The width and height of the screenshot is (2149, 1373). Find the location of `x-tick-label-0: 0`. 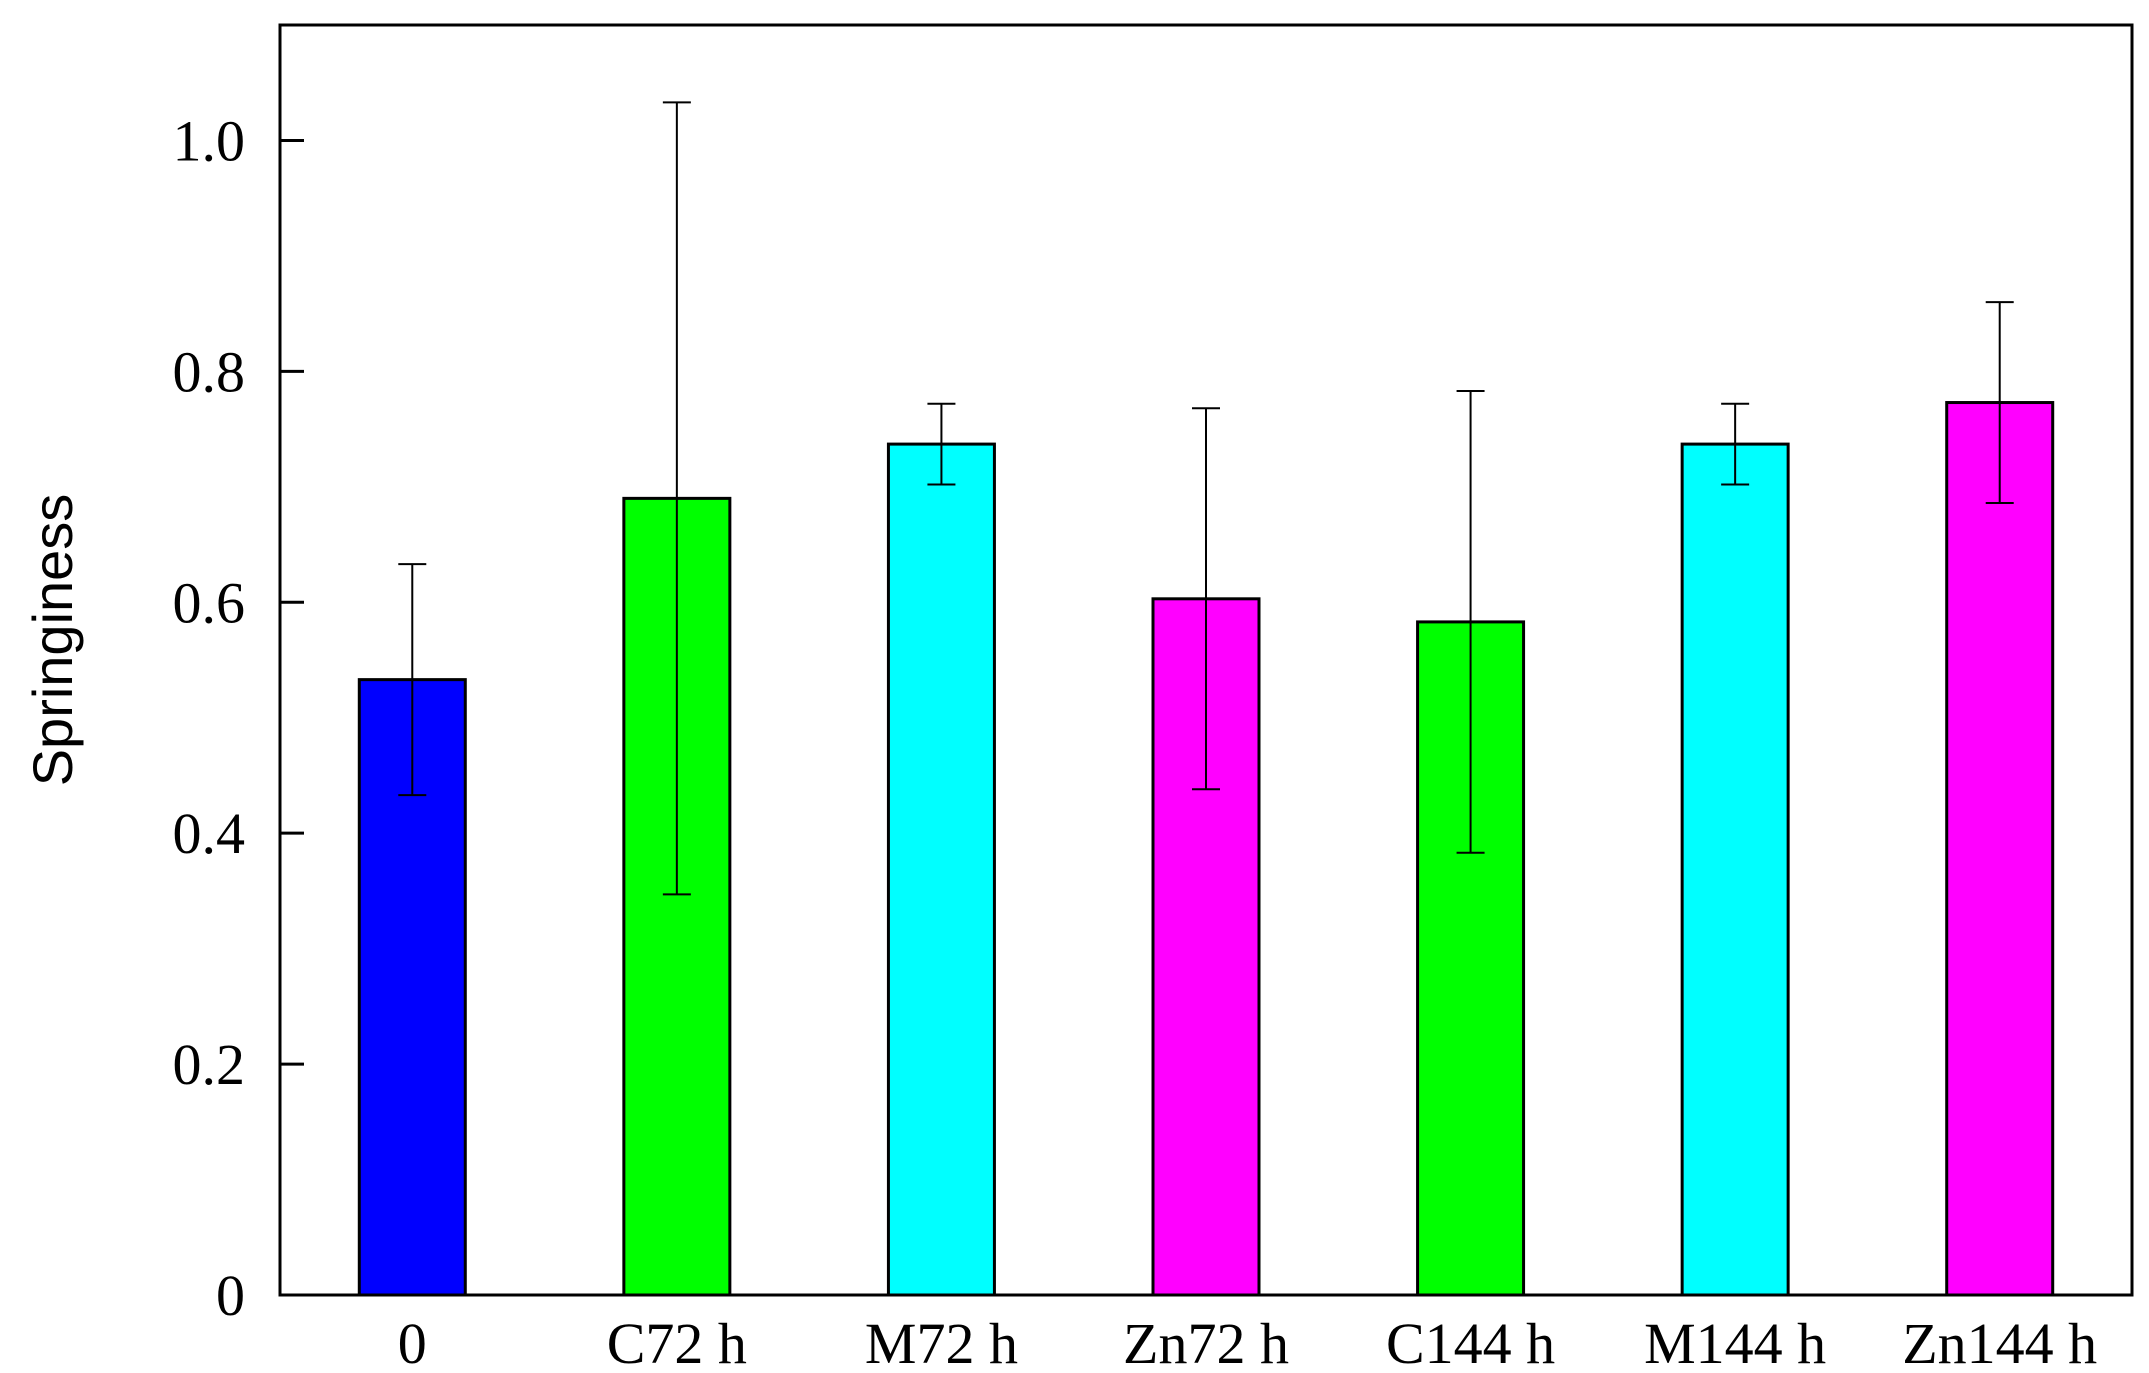

x-tick-label-0: 0 is located at coordinates (412, 1342).